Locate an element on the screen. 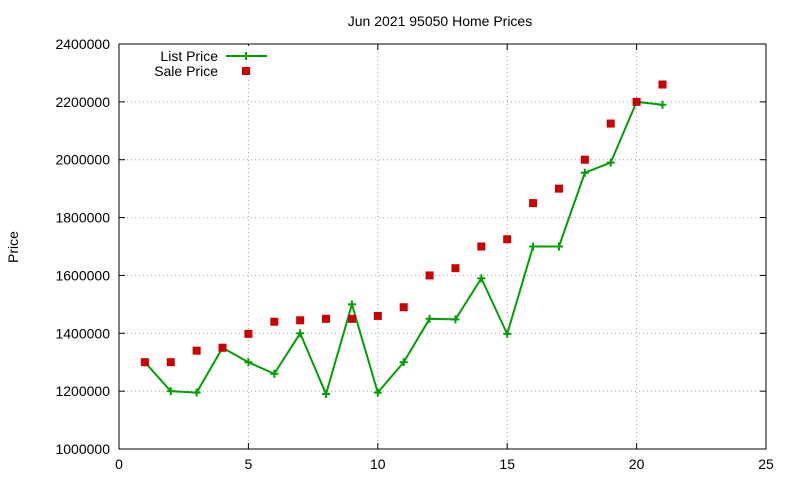 The height and width of the screenshot is (480, 800). legend-label: List Price is located at coordinates (189, 56).